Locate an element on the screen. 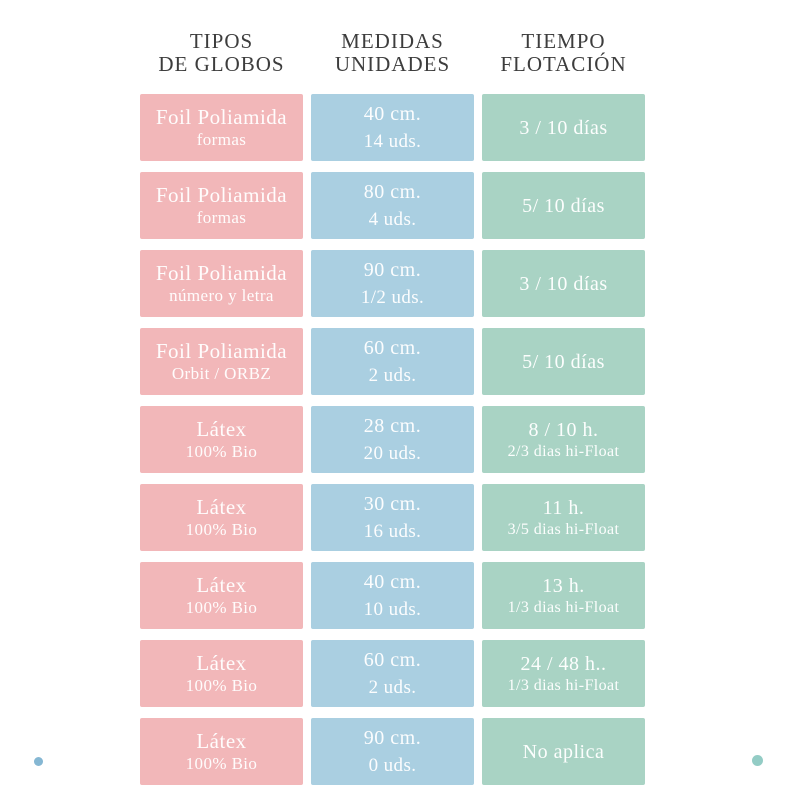 This screenshot has height=800, width=800. measure-units-cell-line1: 28 cm. is located at coordinates (392, 425).